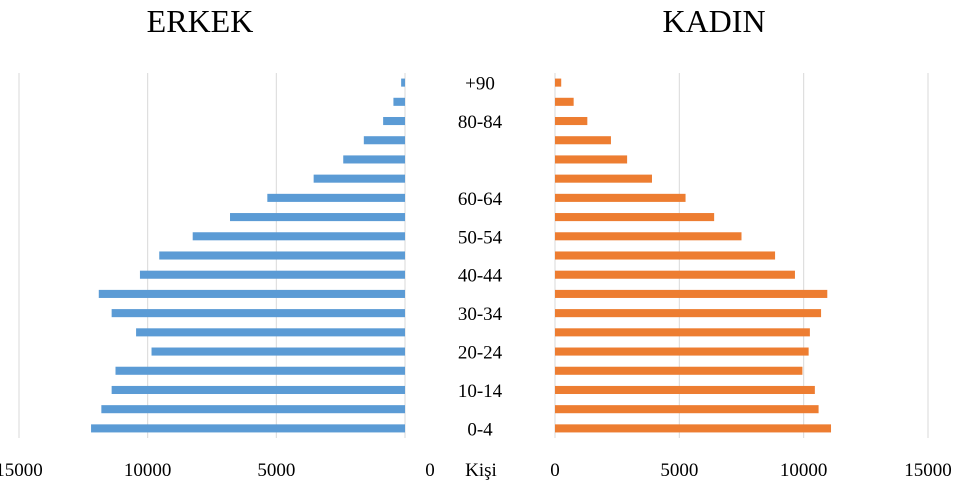 This screenshot has width=962, height=491. Describe the element at coordinates (480, 353) in the screenshot. I see `age-label: 20-24` at that location.